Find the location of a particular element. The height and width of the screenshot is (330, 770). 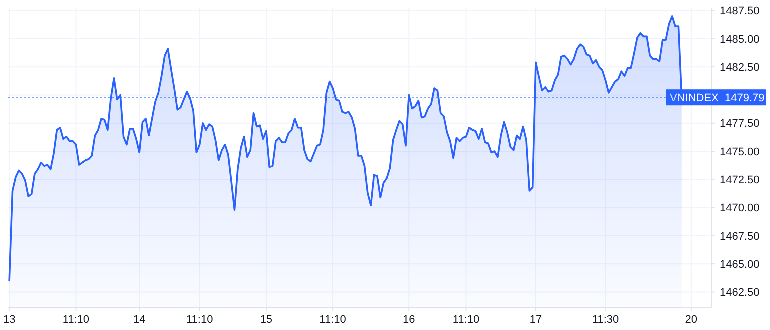

x-tick-label: 15 is located at coordinates (266, 320).